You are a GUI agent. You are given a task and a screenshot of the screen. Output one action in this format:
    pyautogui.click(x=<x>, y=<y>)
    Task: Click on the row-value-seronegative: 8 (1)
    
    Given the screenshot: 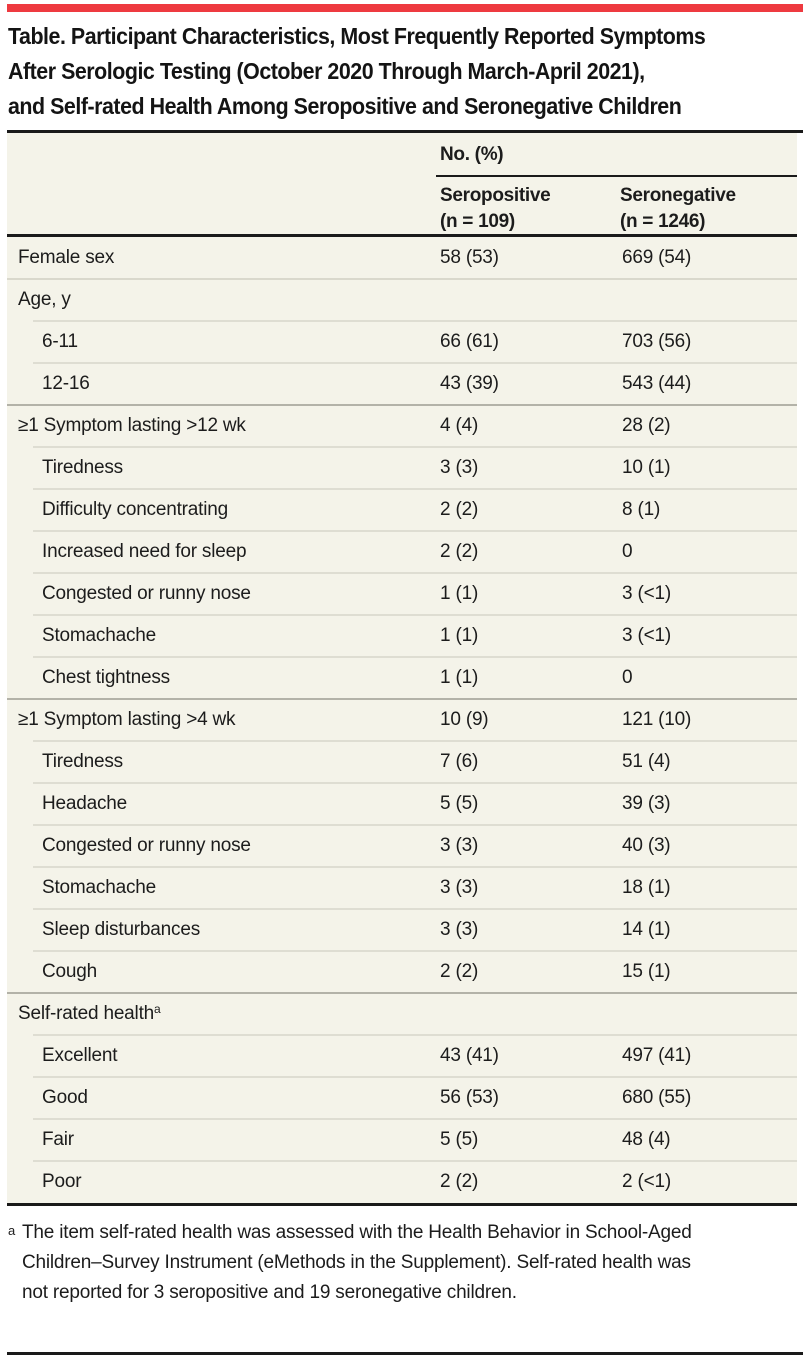 What is the action you would take?
    pyautogui.click(x=641, y=509)
    